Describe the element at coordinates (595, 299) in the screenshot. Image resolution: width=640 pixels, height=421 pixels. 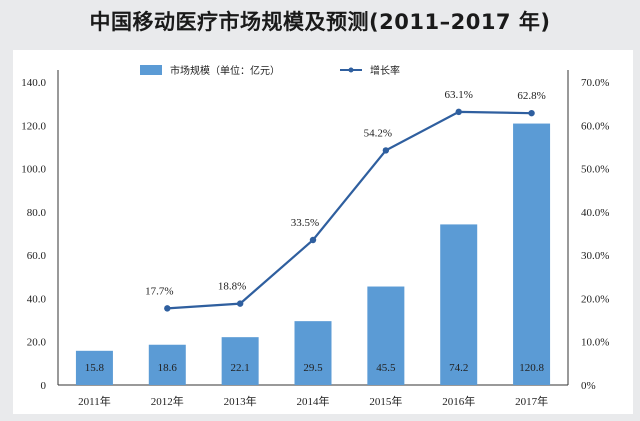
I see `right-tick-label: 20.0%` at that location.